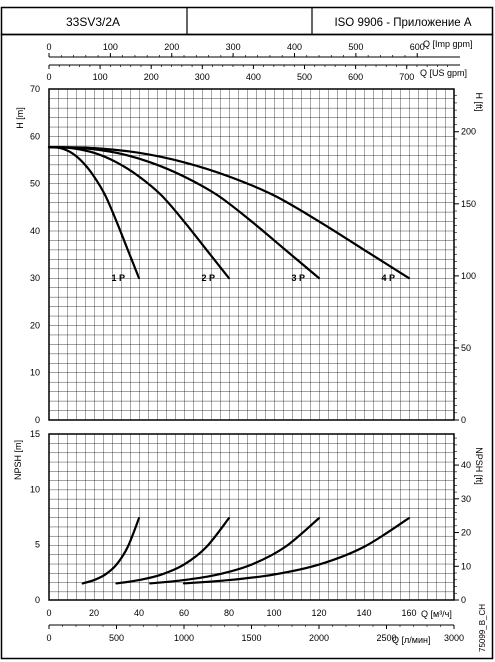 The image size is (495, 662). I want to click on head-curve-4p, so click(229, 213).